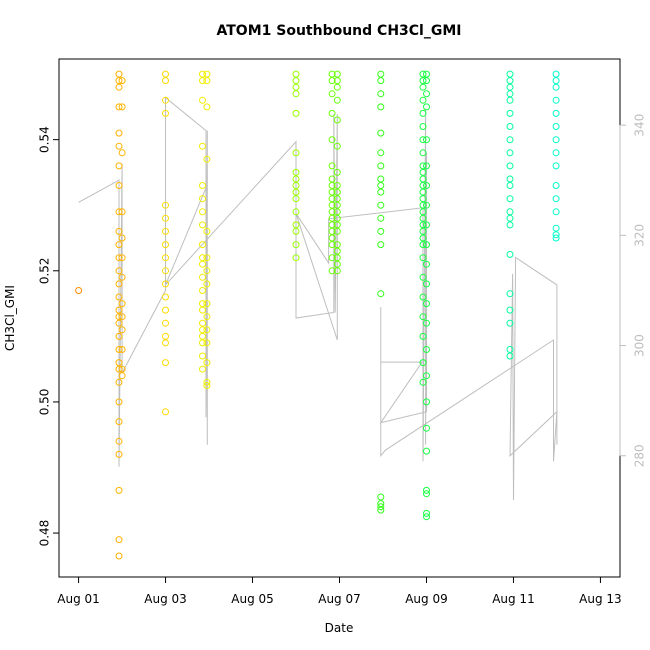 This screenshot has width=650, height=650. Describe the element at coordinates (339, 628) in the screenshot. I see `x-axis-label: Date` at that location.